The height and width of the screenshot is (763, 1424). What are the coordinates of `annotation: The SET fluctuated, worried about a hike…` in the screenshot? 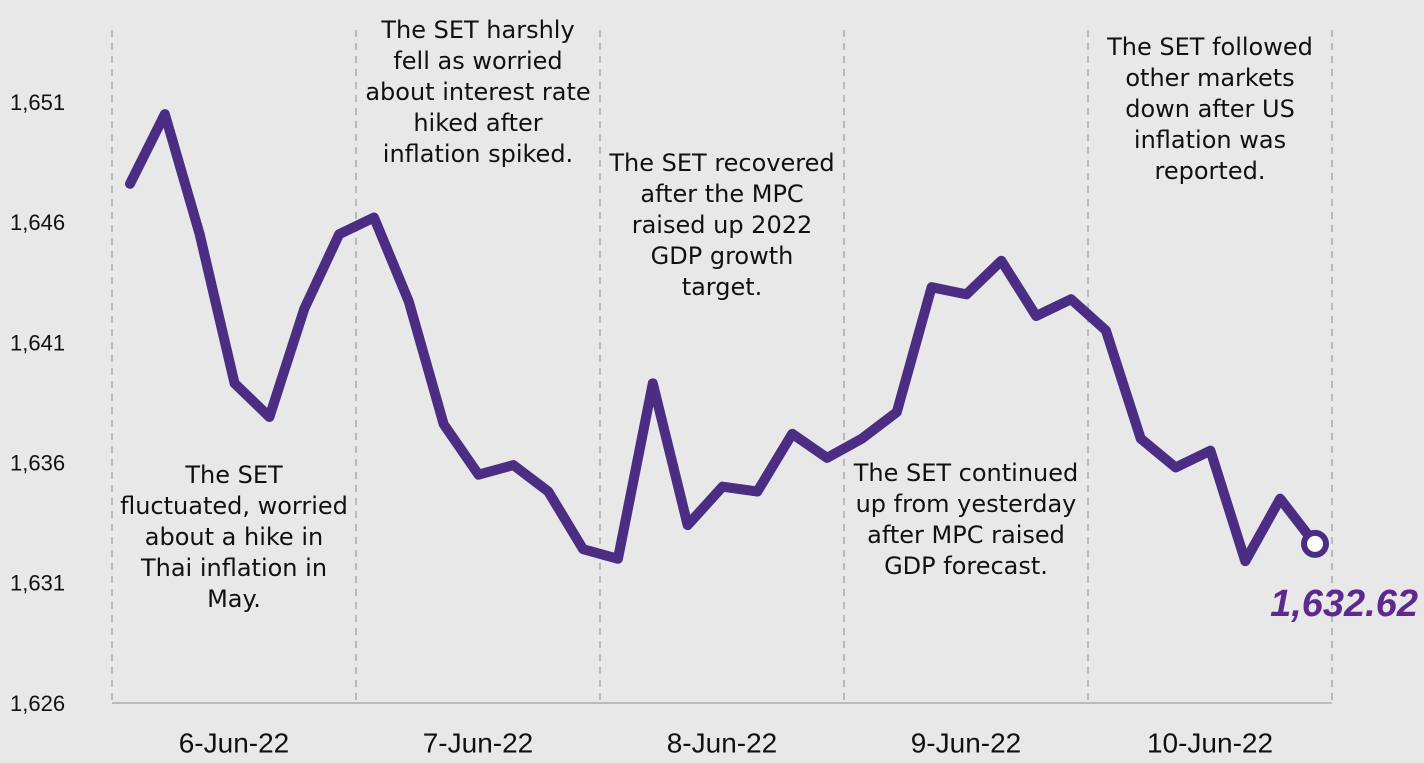 It's located at (234, 537).